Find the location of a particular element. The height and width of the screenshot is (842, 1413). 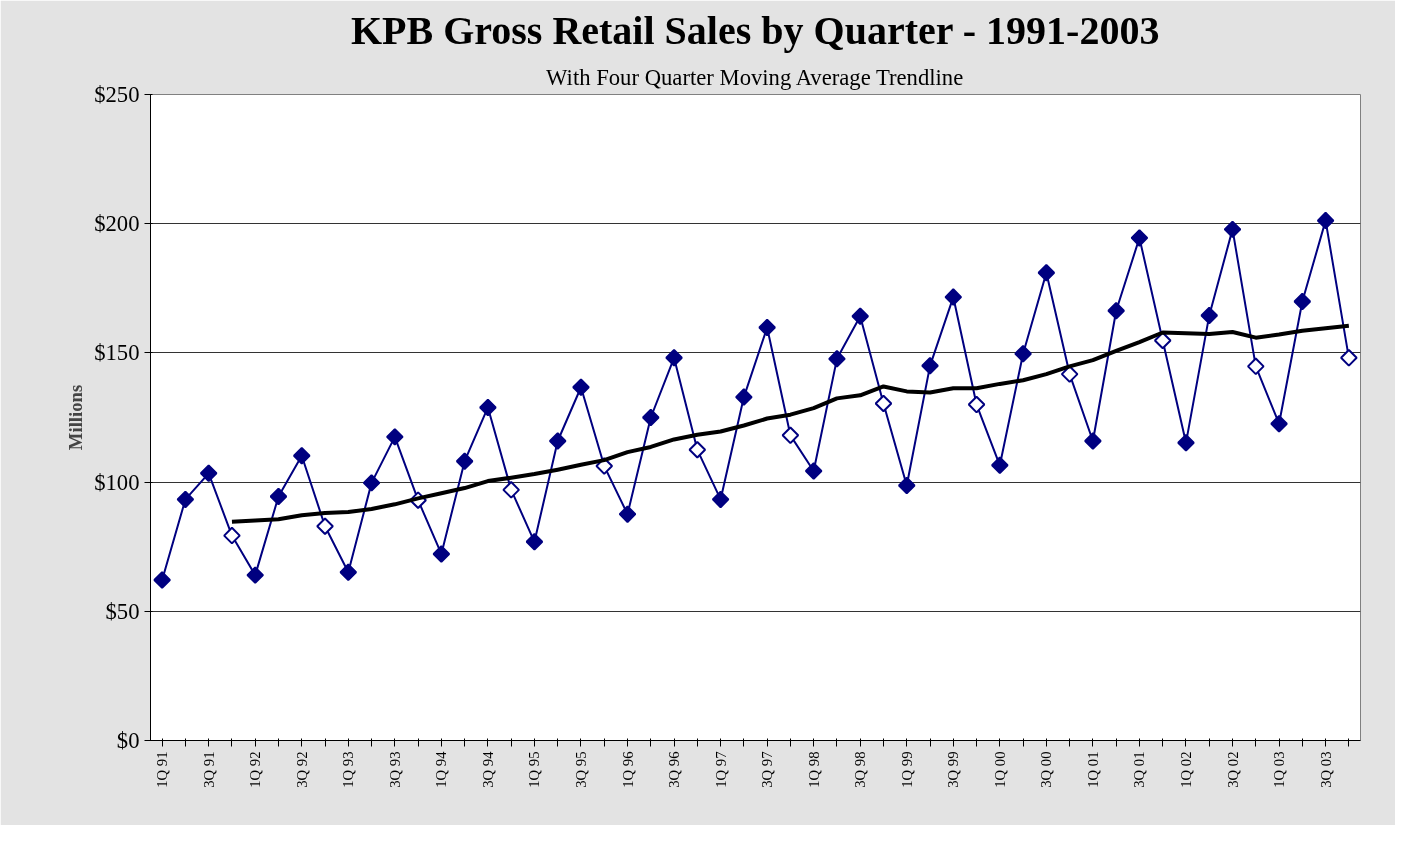

x-tick-label: 3Q 01 is located at coordinates (1139, 769).